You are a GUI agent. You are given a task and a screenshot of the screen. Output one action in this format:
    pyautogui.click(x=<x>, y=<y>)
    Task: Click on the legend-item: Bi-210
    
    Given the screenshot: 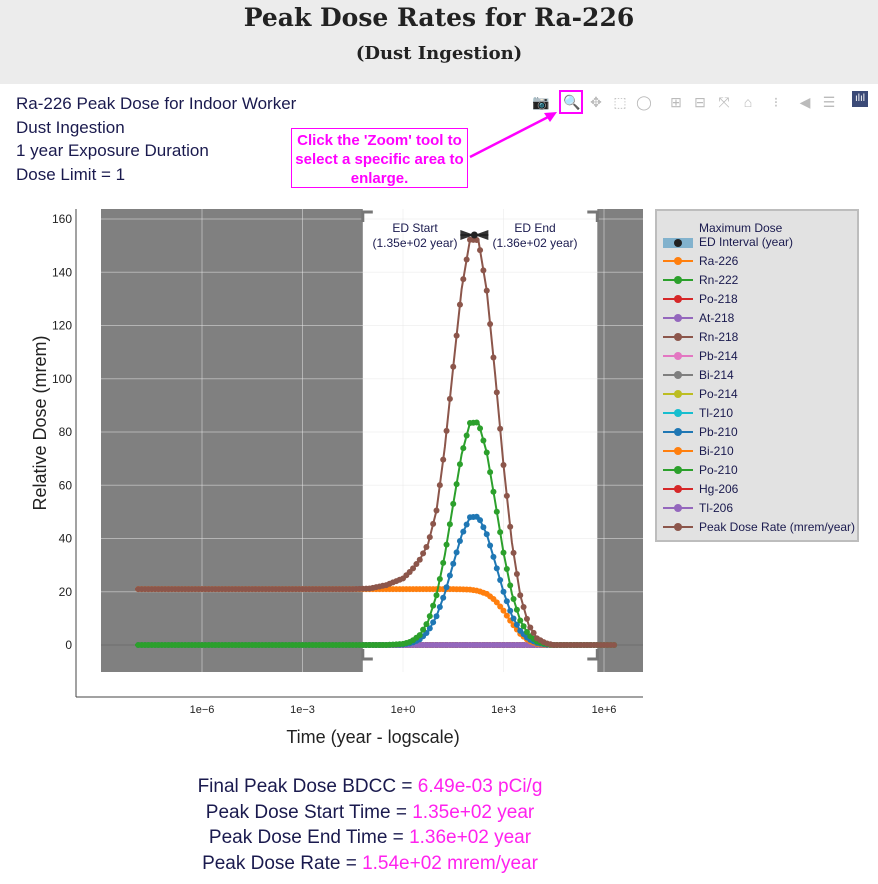 What is the action you would take?
    pyautogui.click(x=698, y=451)
    